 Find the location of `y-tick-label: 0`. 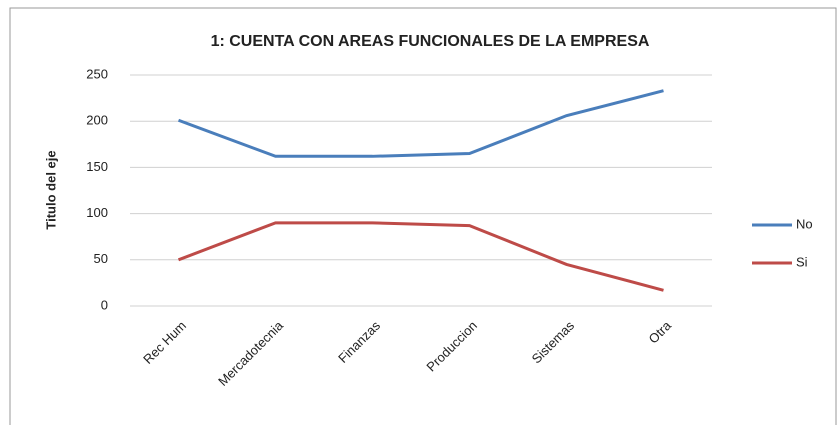

y-tick-label: 0 is located at coordinates (104, 304).